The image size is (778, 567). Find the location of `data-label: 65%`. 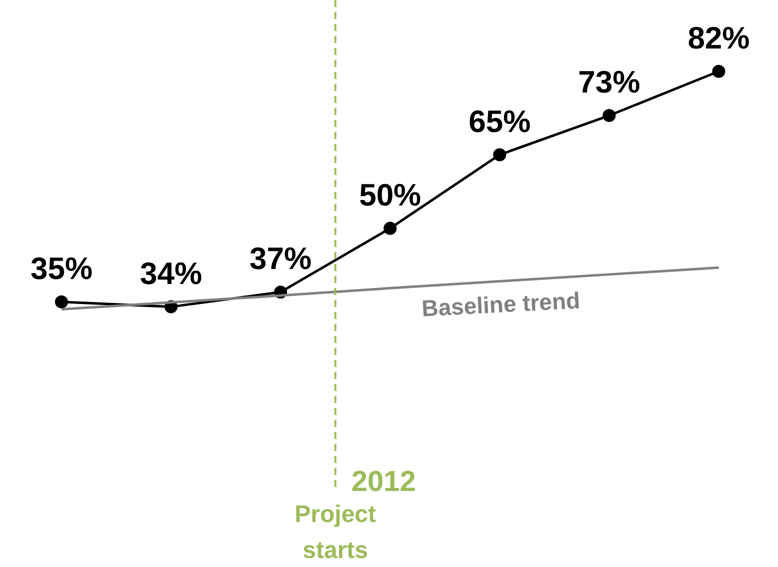

data-label: 65% is located at coordinates (499, 121).